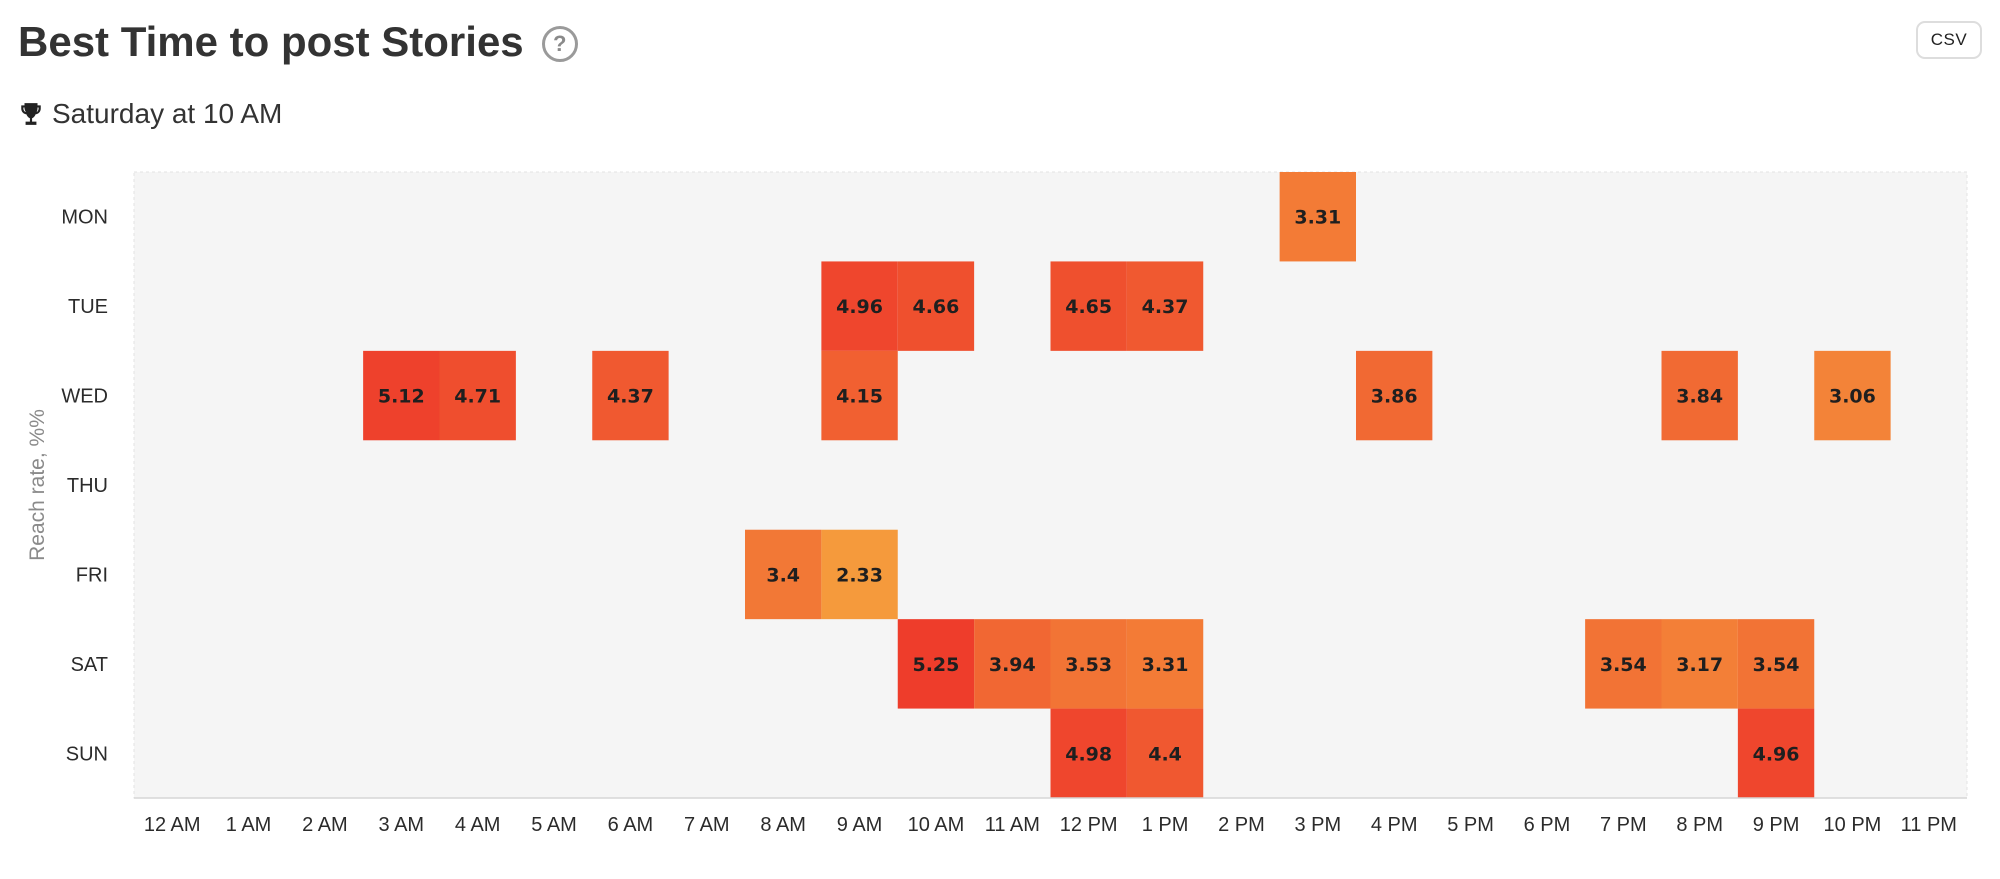 The image size is (2000, 879). I want to click on heatmap-cell-sat-11-am, so click(1012, 664).